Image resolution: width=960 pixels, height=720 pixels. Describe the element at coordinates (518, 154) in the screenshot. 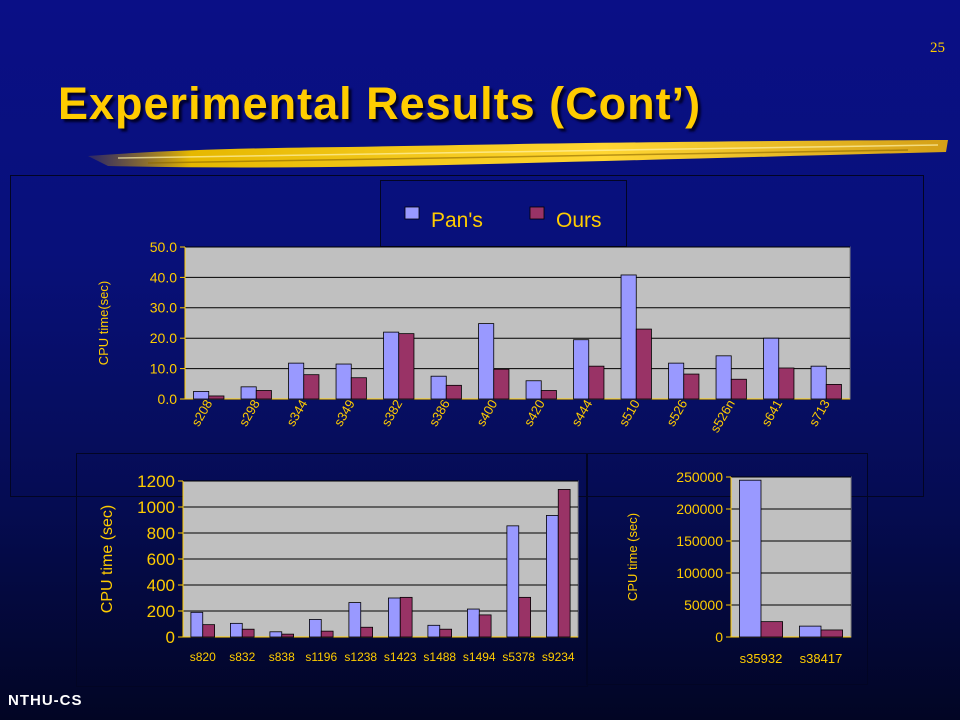

I see `brush-stroke-divider` at that location.